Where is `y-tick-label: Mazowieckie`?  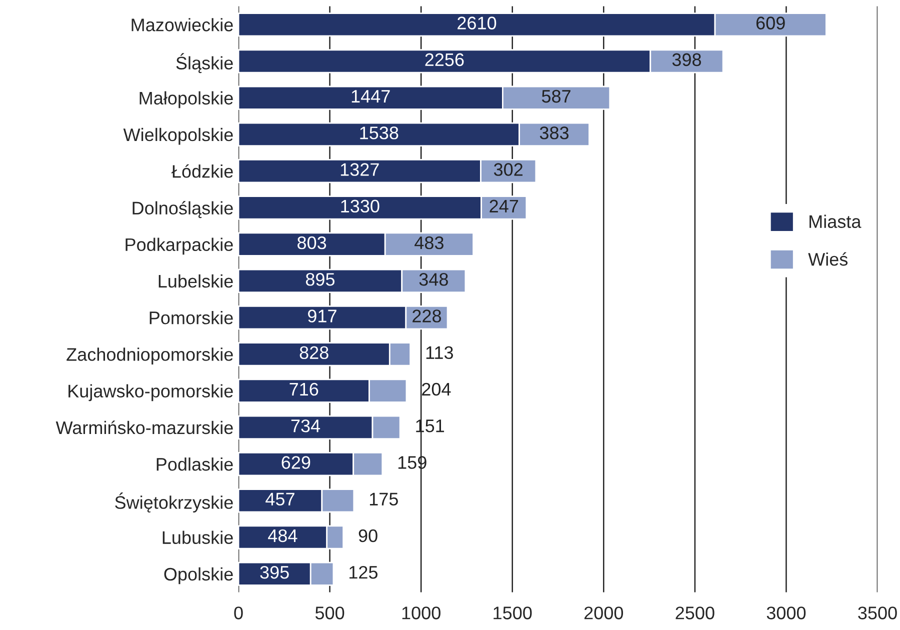
y-tick-label: Mazowieckie is located at coordinates (182, 25).